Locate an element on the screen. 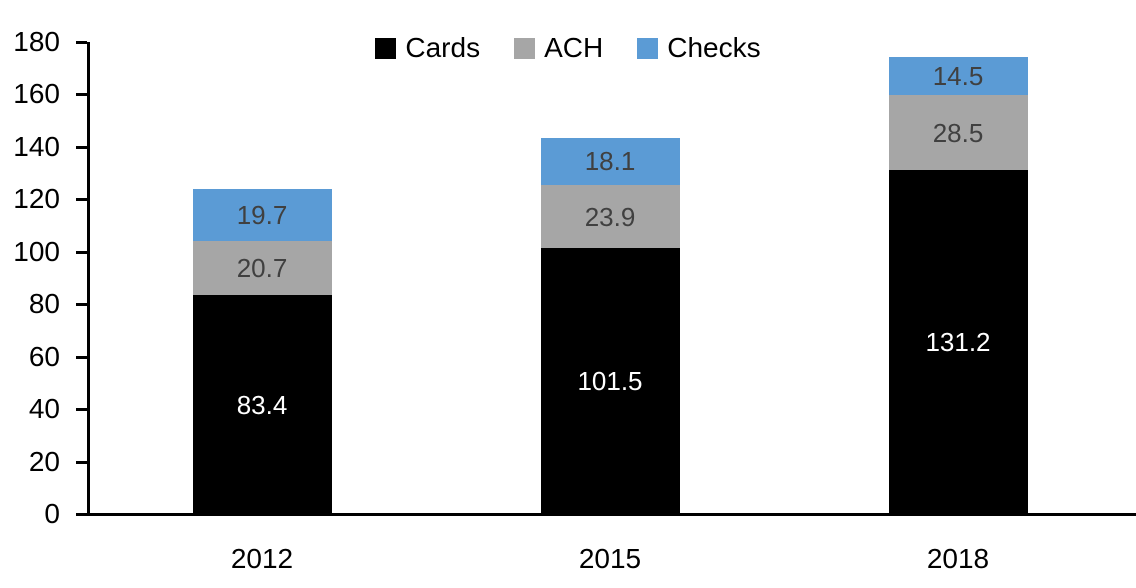 The height and width of the screenshot is (588, 1136). data-label-cards-2015: 101.5 is located at coordinates (610, 380).